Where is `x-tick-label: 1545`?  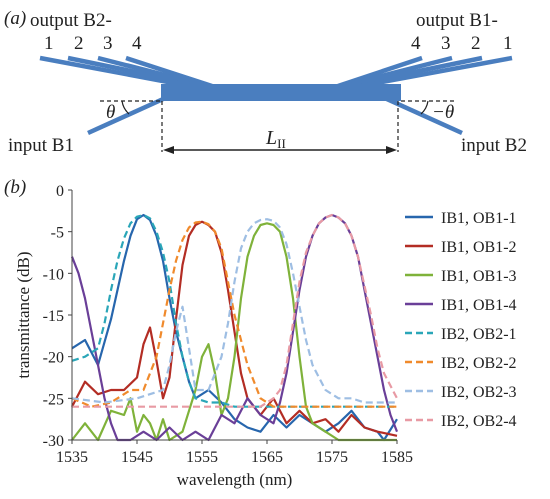 x-tick-label: 1545 is located at coordinates (137, 457).